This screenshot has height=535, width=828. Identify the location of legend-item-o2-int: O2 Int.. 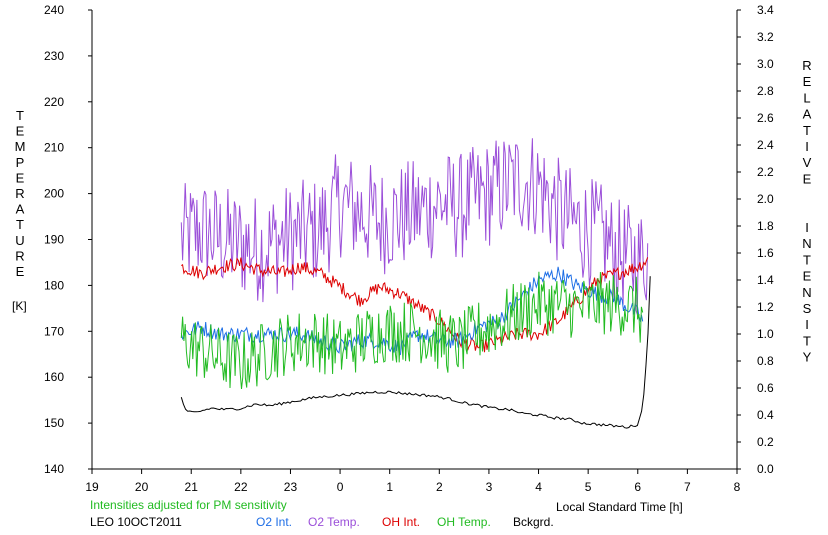
(274, 522).